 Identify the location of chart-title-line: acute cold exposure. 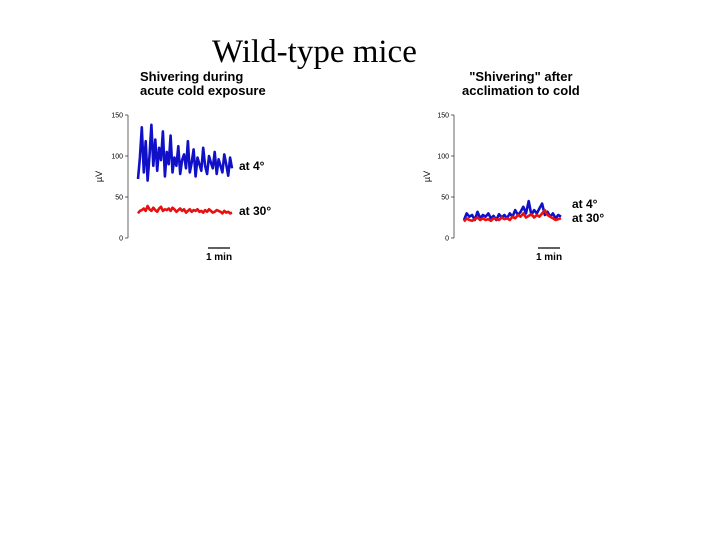
(203, 90).